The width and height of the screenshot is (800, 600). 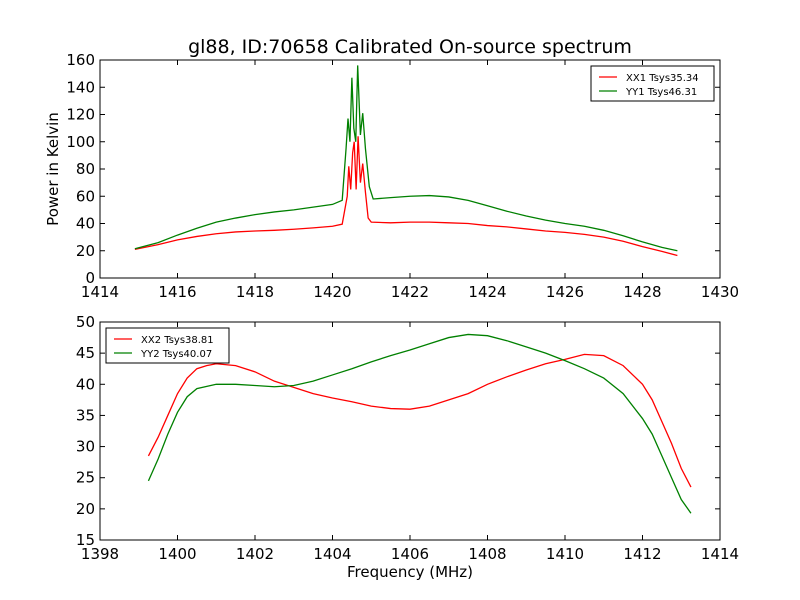 I want to click on x-tick-label: 1410, so click(x=565, y=554).